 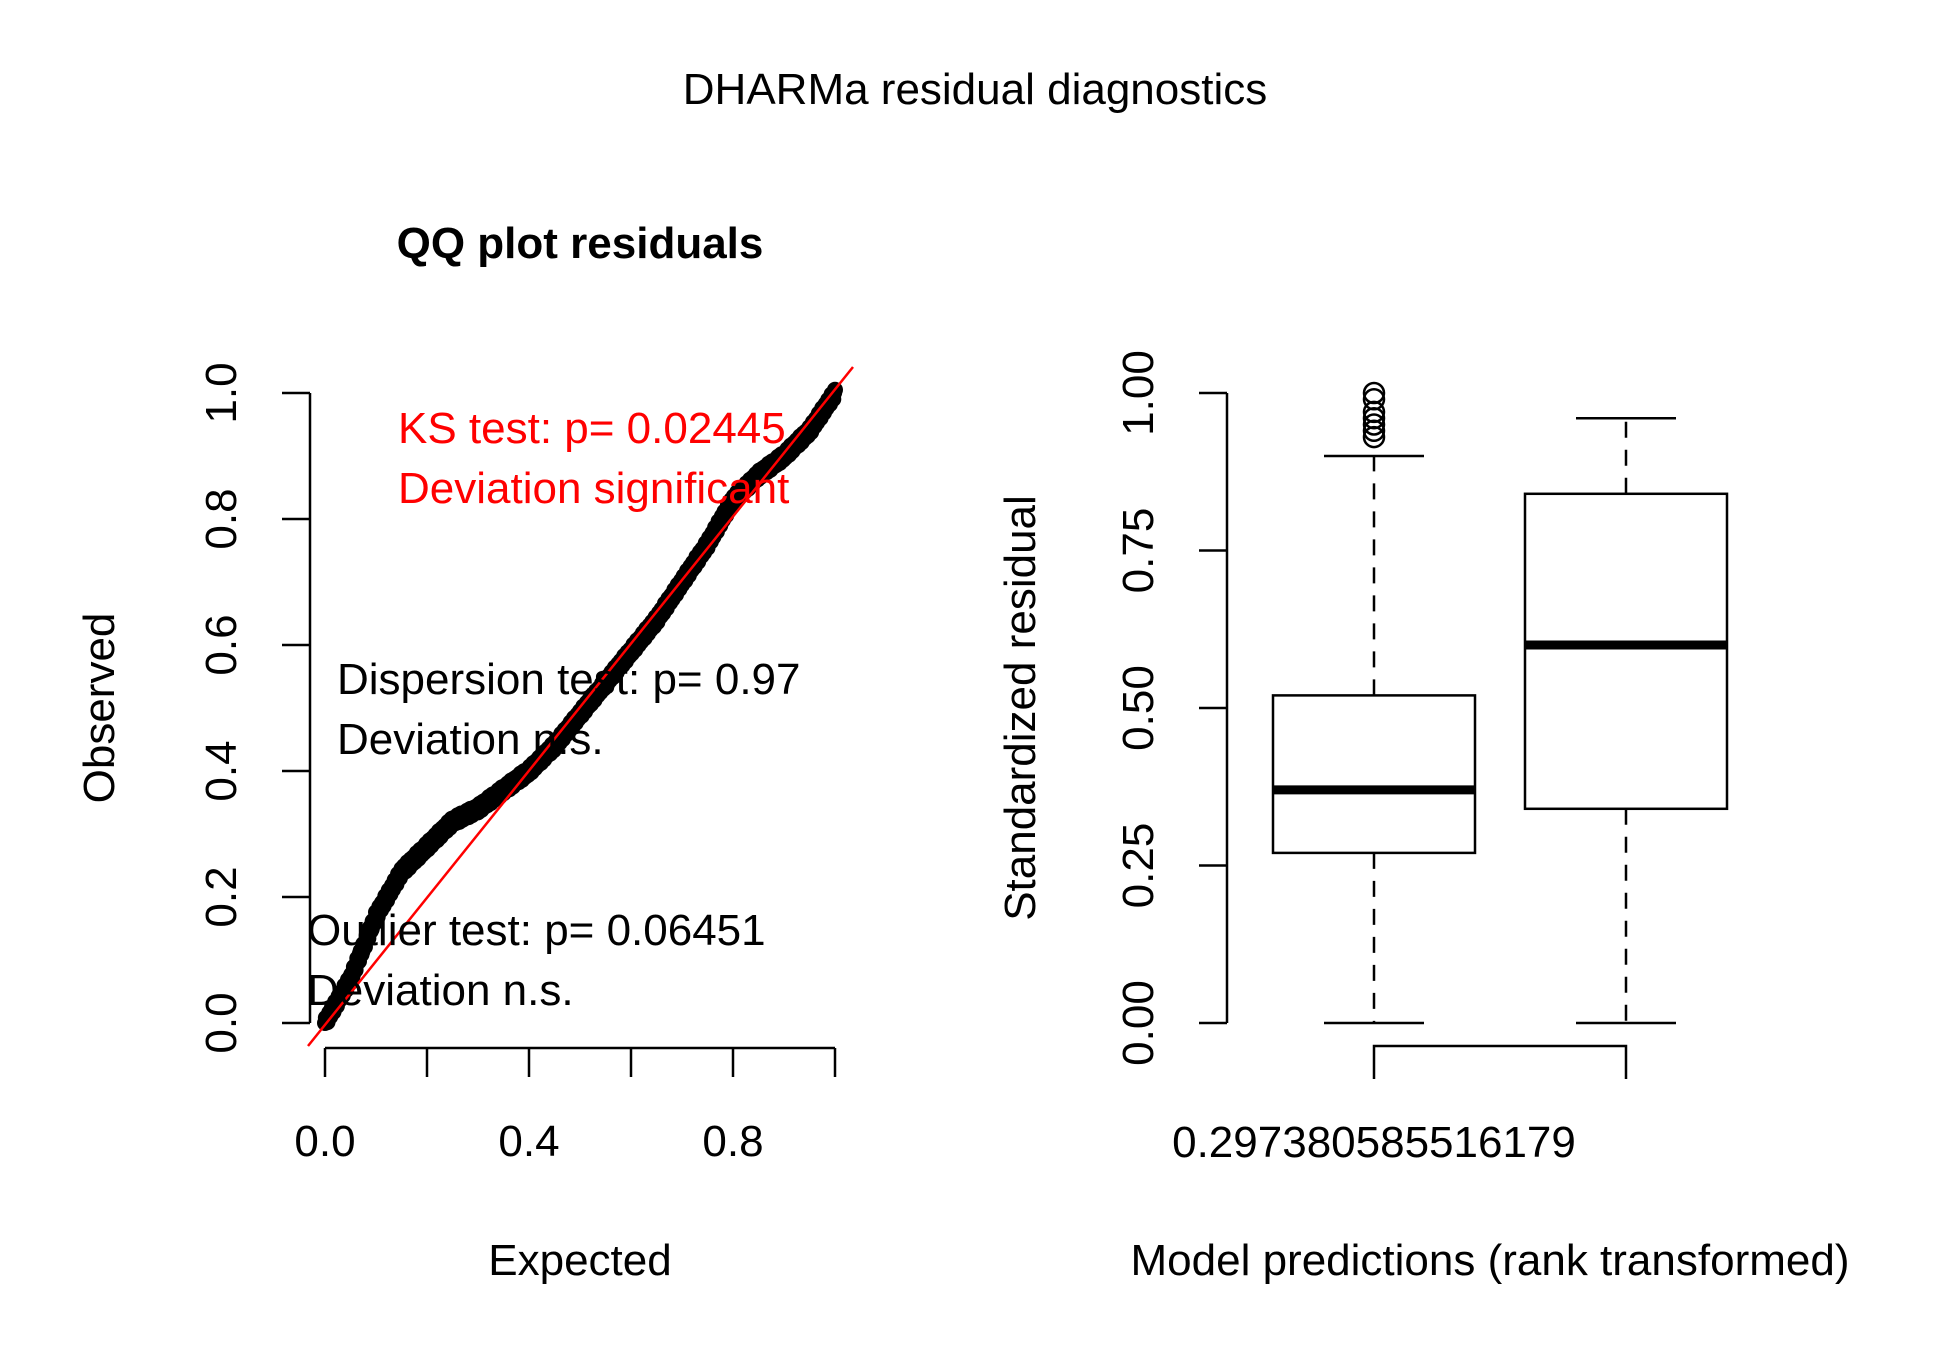 What do you see at coordinates (579, 1260) in the screenshot?
I see `qq-x-label: Expected` at bounding box center [579, 1260].